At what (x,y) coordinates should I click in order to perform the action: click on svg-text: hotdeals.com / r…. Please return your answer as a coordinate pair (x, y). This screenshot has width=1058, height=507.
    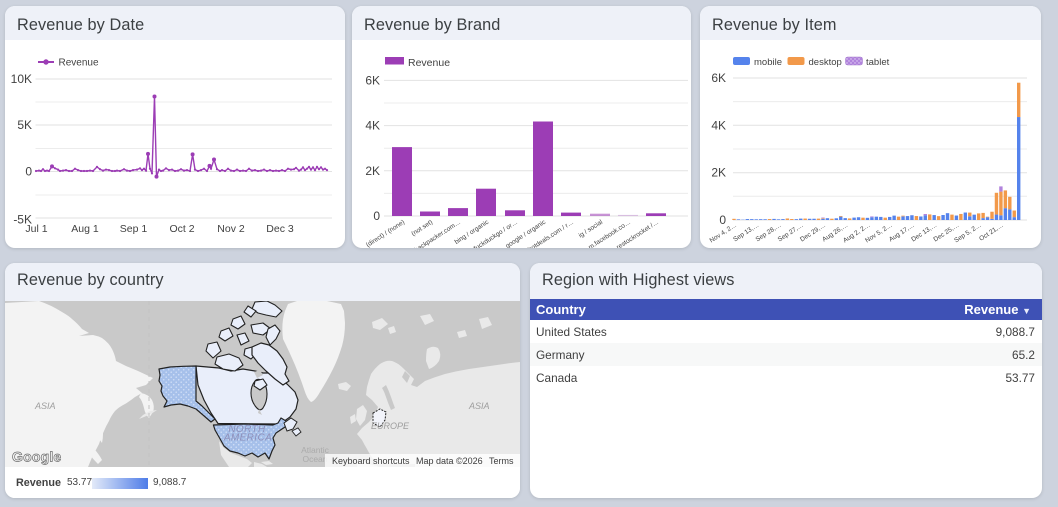
    Looking at the image, I should click on (551, 233).